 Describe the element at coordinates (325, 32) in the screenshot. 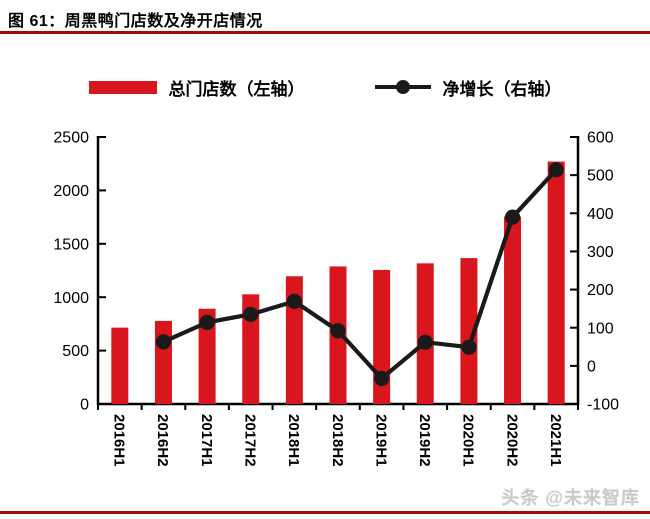

I see `title-underline` at that location.